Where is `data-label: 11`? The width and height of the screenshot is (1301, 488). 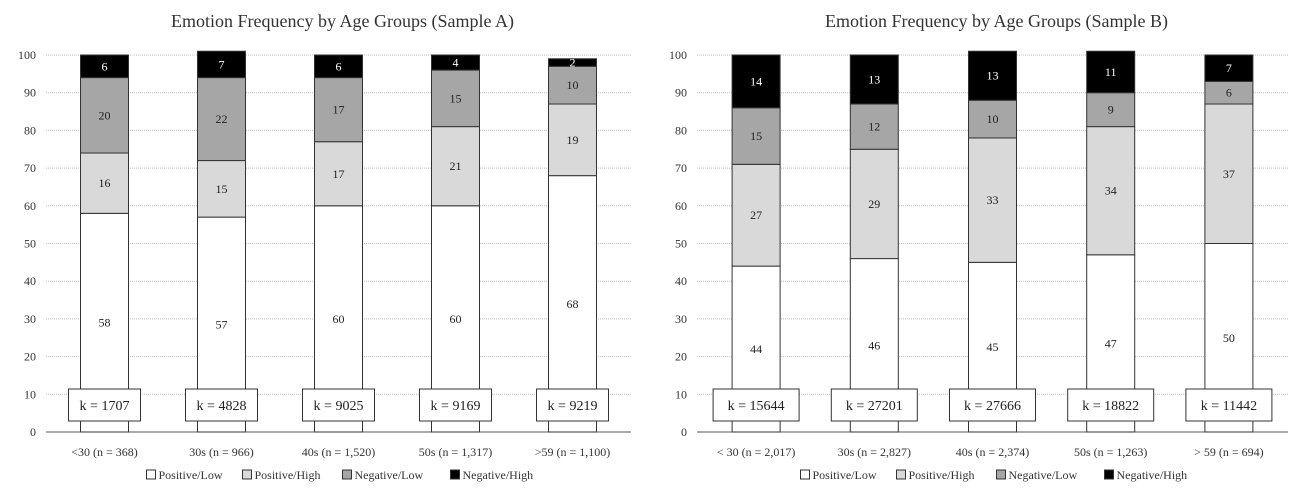 data-label: 11 is located at coordinates (1111, 72).